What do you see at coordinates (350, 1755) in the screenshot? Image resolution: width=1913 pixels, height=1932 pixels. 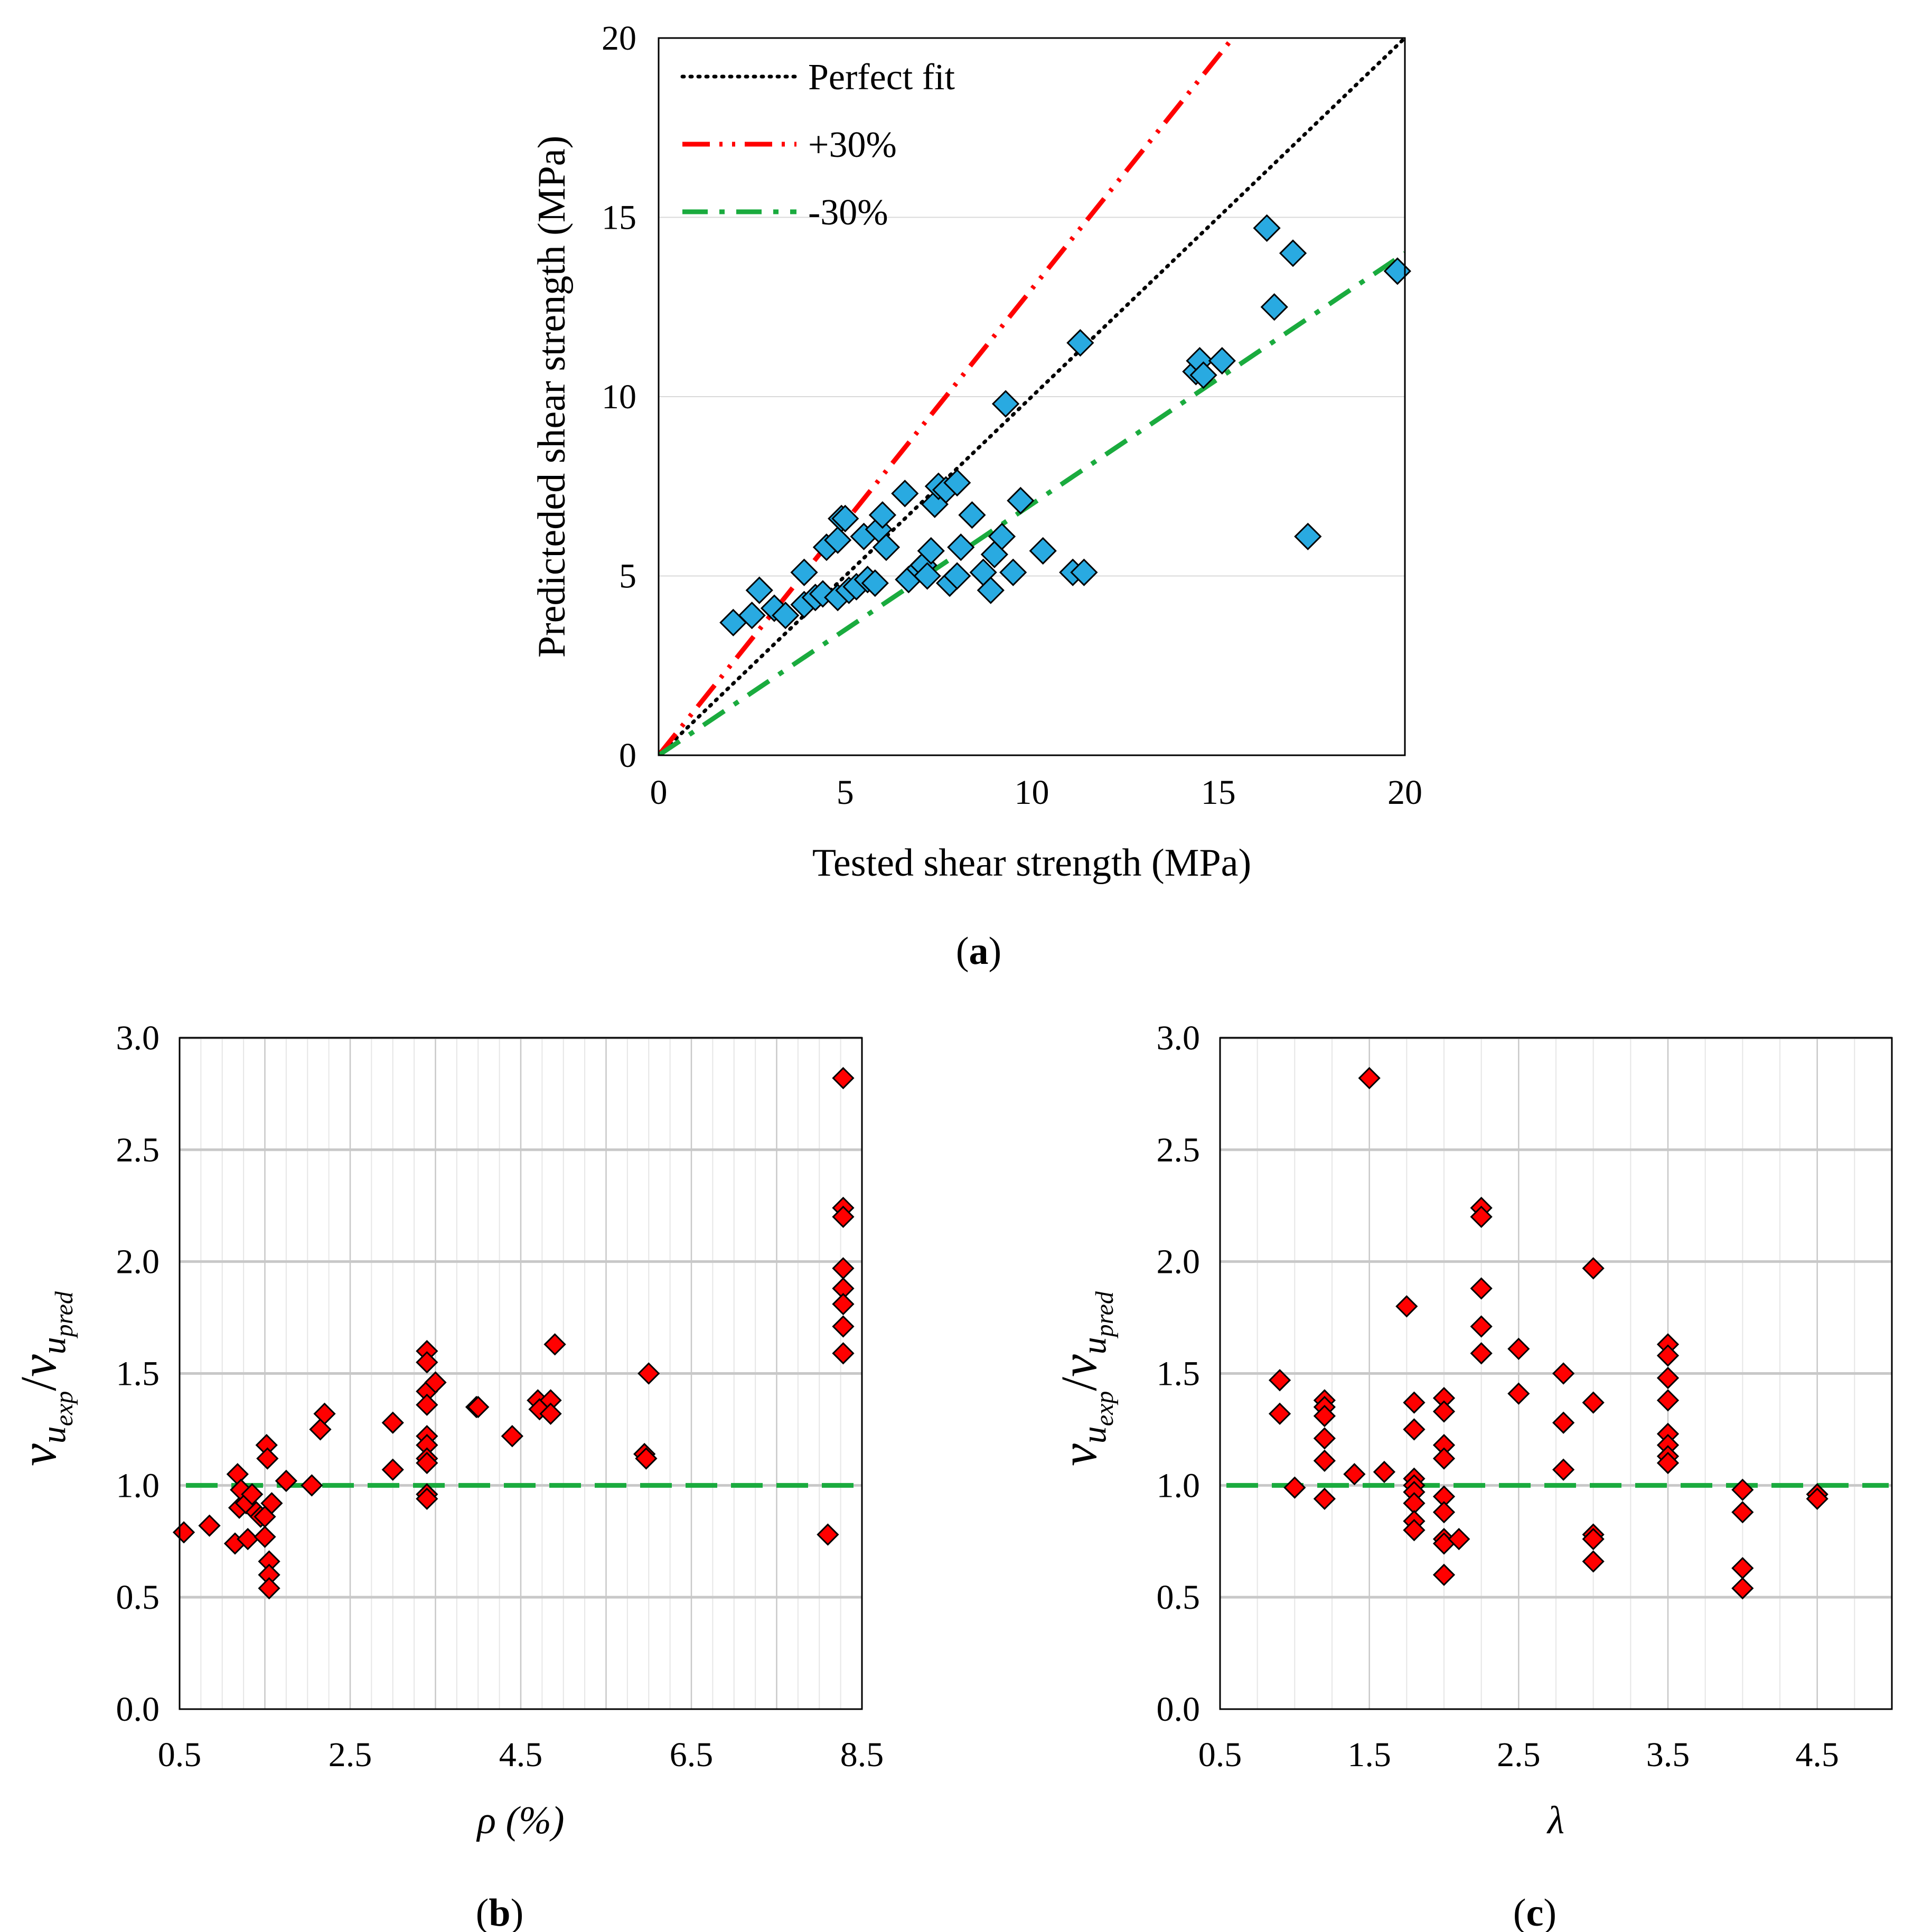 I see `b-x-tick-label: 2.5` at bounding box center [350, 1755].